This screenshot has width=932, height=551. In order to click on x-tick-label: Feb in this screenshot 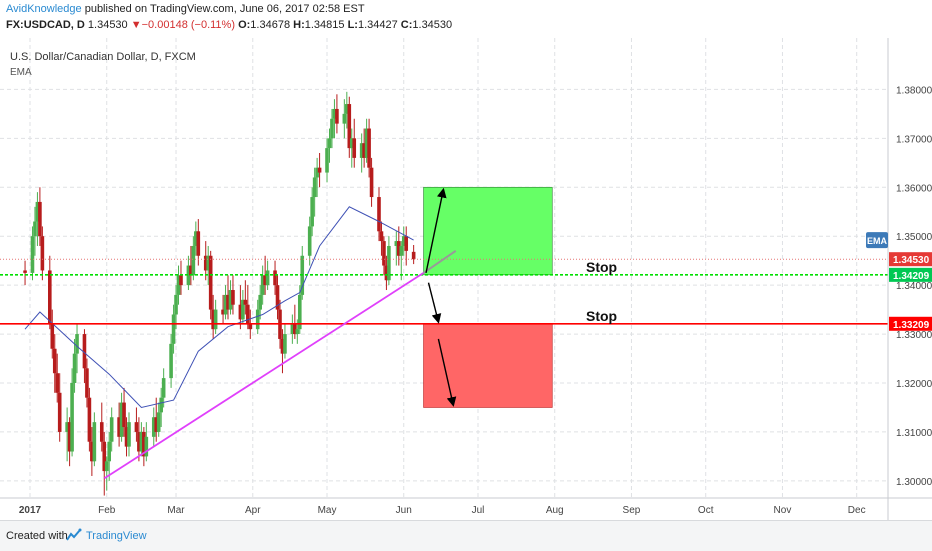, I will do `click(107, 510)`.